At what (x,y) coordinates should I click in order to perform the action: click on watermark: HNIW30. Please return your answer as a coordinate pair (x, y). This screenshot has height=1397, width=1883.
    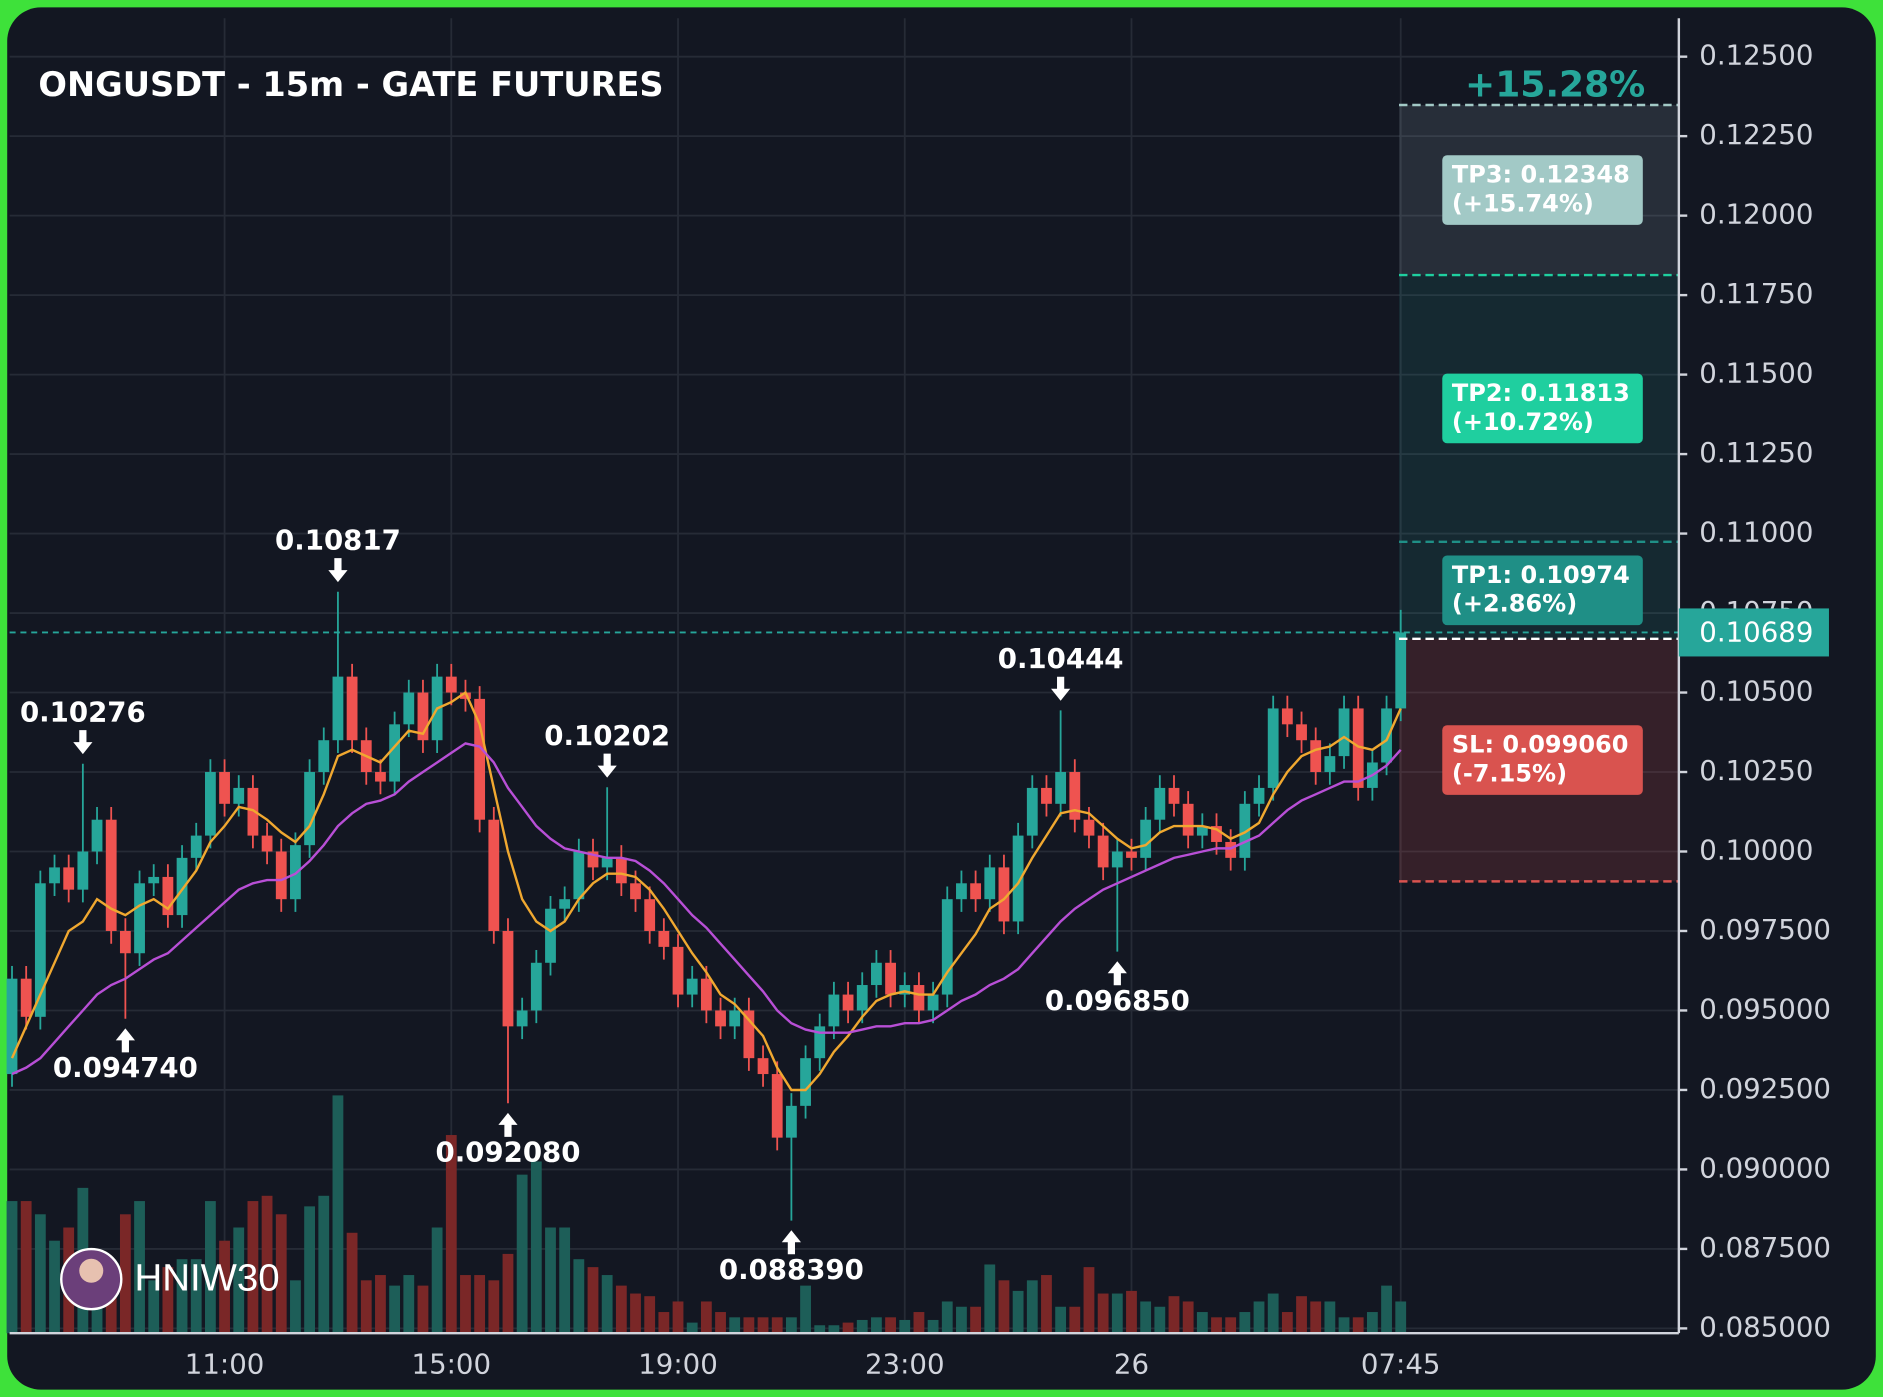
    Looking at the image, I should click on (207, 1277).